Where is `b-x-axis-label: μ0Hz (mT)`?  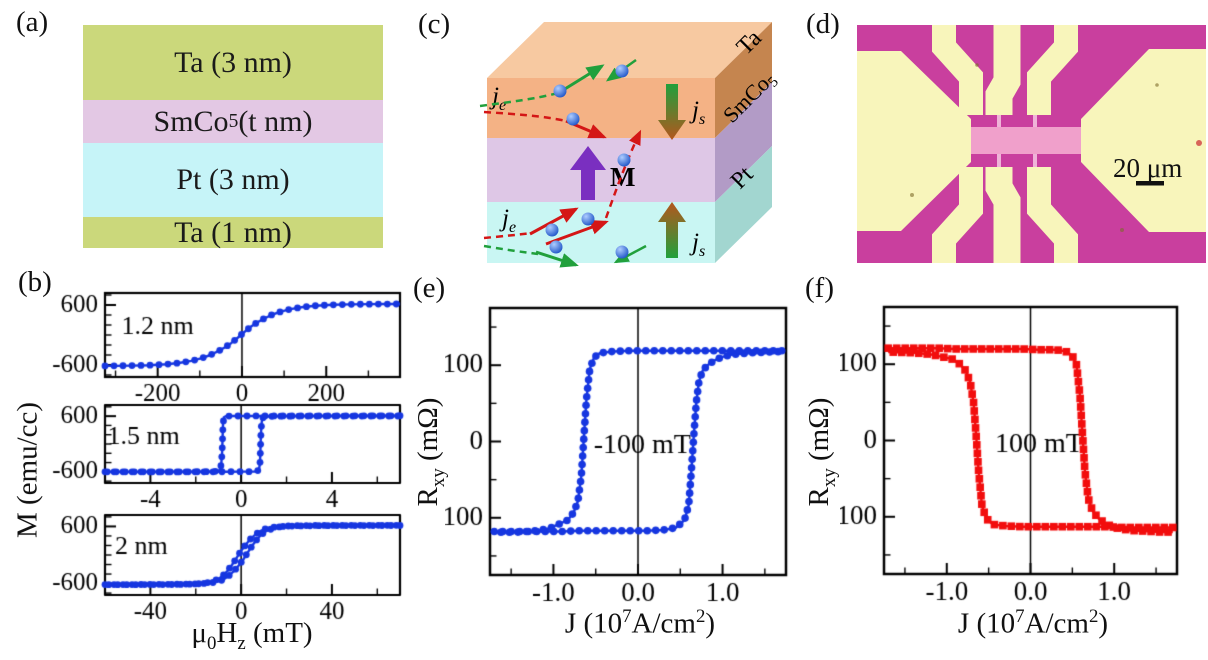
b-x-axis-label: μ0Hz (mT) is located at coordinates (252, 635).